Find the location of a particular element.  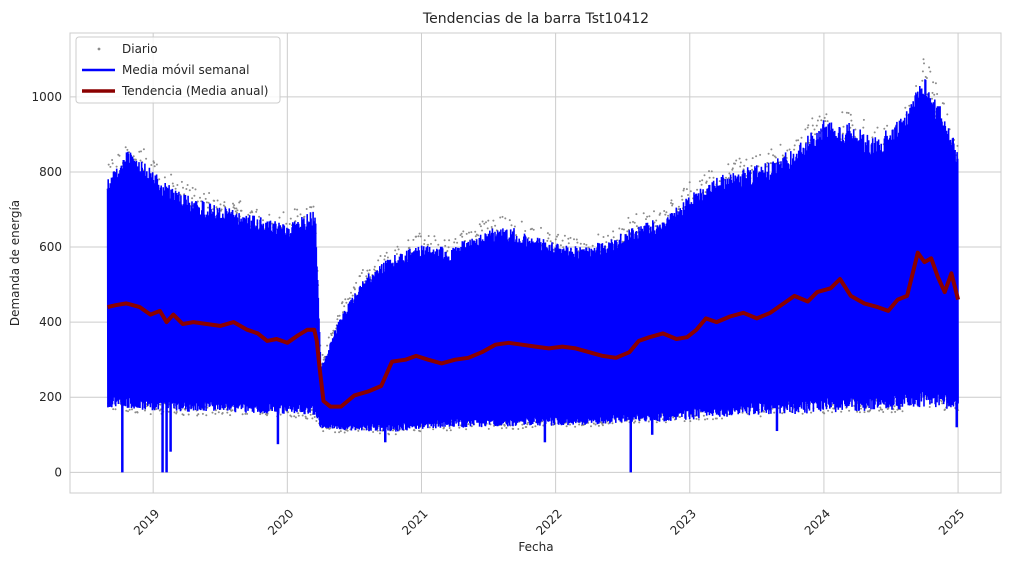

x-axis-label: Fecha is located at coordinates (535, 547).